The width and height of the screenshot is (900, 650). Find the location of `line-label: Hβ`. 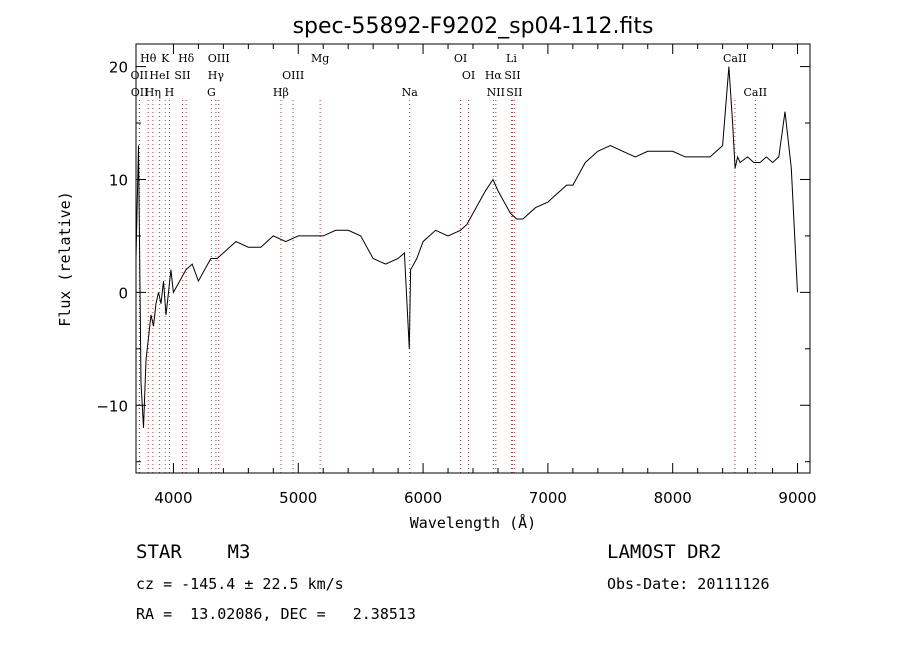

line-label: Hβ is located at coordinates (281, 92).